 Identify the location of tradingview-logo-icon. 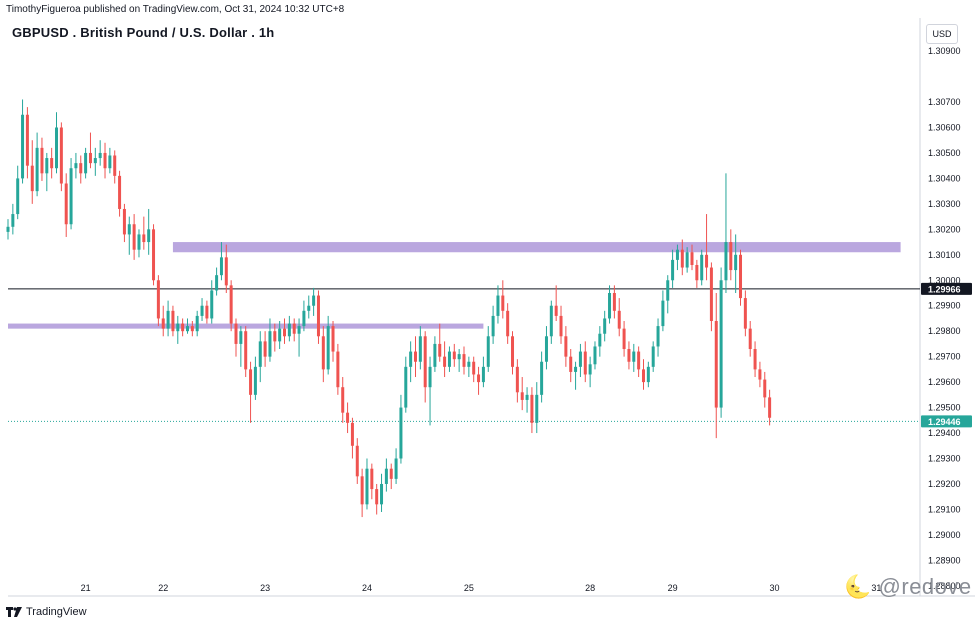
(14, 612).